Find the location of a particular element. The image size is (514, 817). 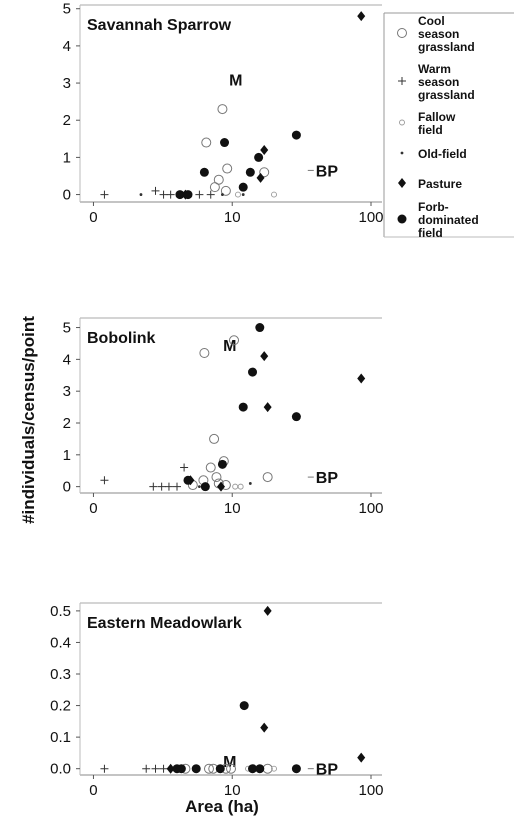

y-tick-label: 0.3 is located at coordinates (60, 674).